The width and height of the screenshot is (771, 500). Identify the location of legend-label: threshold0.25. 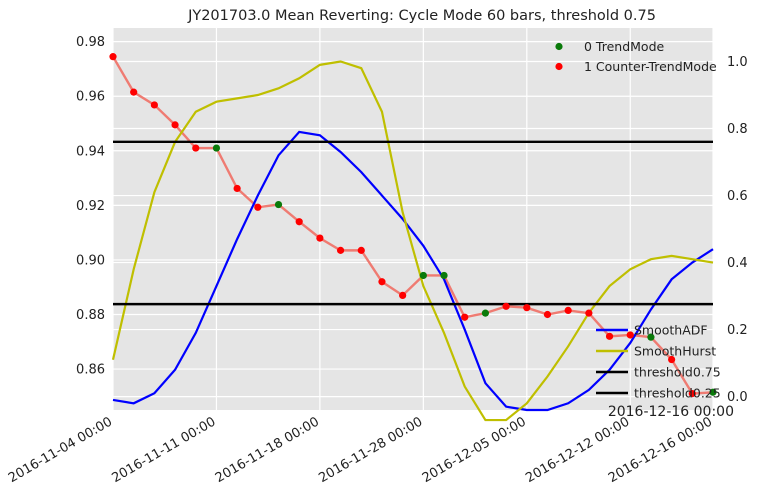
(677, 393).